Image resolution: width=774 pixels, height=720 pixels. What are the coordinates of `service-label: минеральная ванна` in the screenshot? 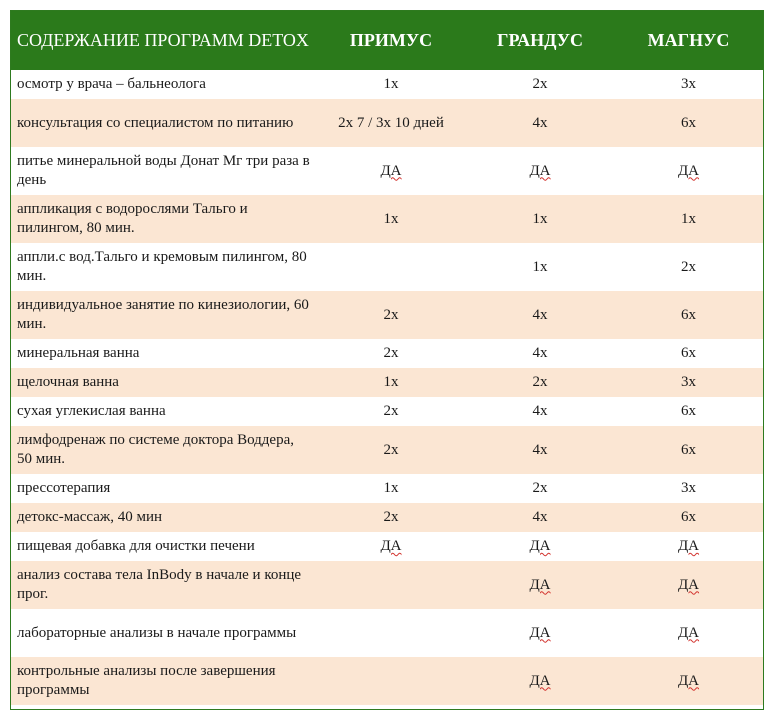 It's located at (78, 353).